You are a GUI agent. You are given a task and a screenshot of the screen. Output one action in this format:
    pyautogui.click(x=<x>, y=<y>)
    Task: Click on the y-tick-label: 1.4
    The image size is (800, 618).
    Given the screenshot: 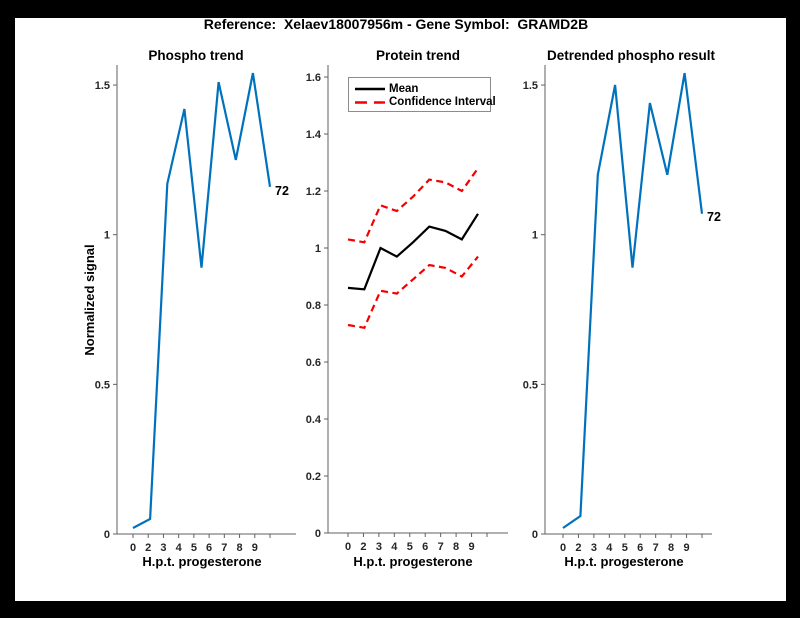 What is the action you would take?
    pyautogui.click(x=314, y=135)
    